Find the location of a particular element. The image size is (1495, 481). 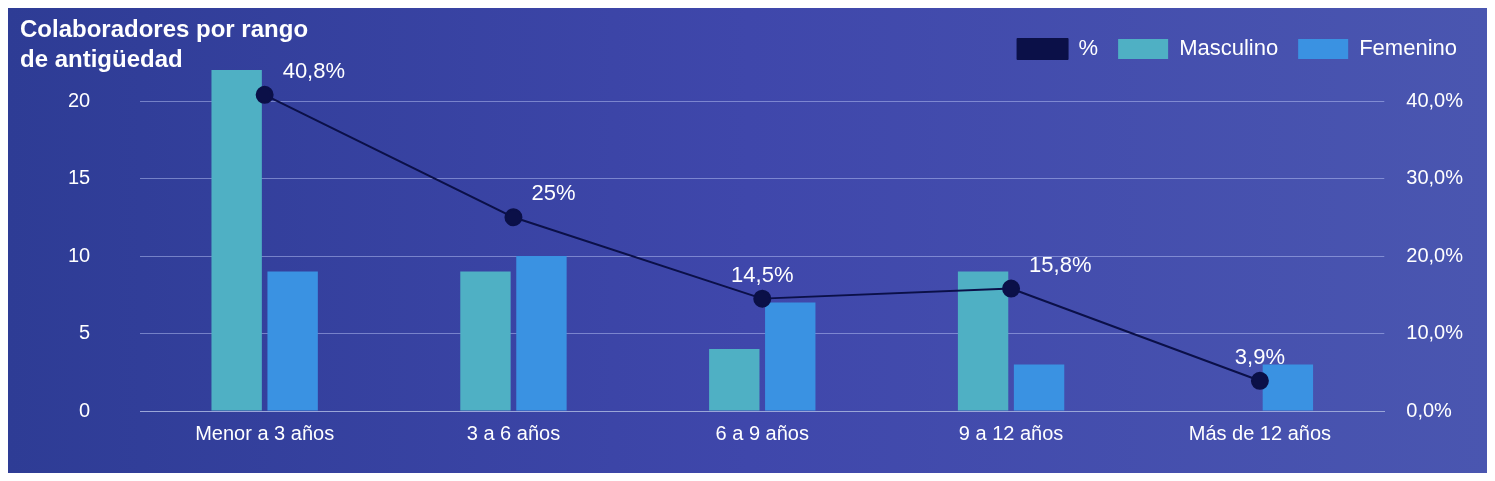

y-tick-label: 0 is located at coordinates (85, 409).